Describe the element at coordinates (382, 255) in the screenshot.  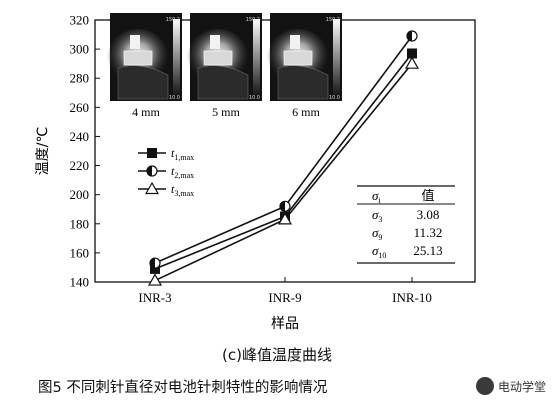
I see `table-row-symbol-sub: 10` at that location.